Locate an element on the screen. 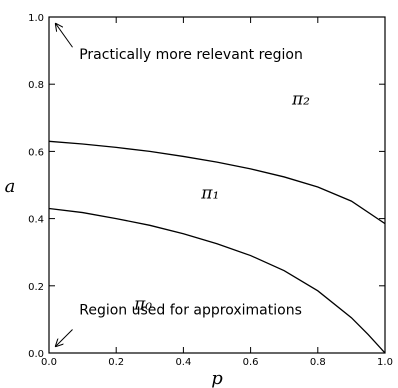 This screenshot has width=398, height=388. x-tick-label: 0.0 is located at coordinates (49, 362).